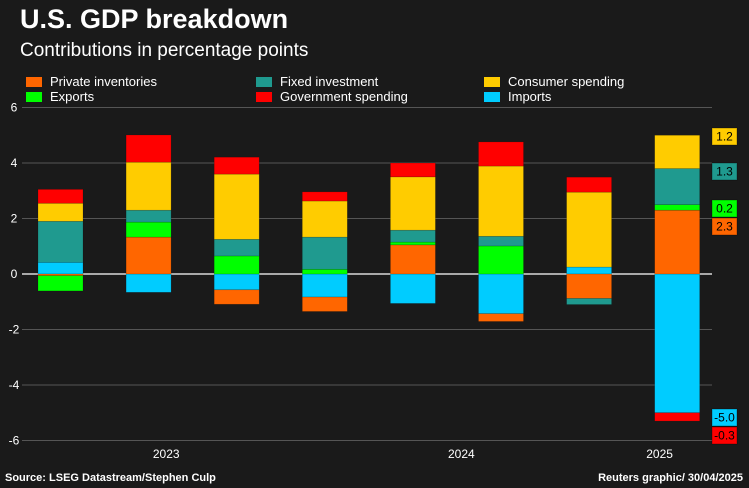 This screenshot has width=749, height=488. I want to click on legend-item-consumer-spending: Consumer spending, so click(554, 81).